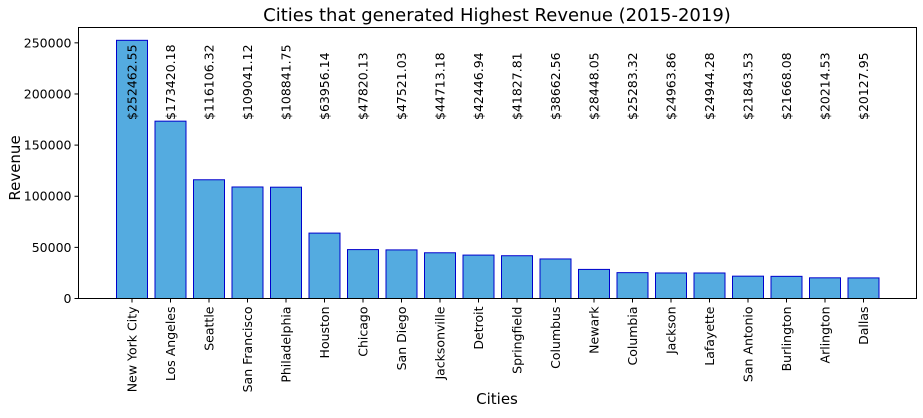 Image resolution: width=923 pixels, height=418 pixels. I want to click on y-tick-label: 50000, so click(52, 247).